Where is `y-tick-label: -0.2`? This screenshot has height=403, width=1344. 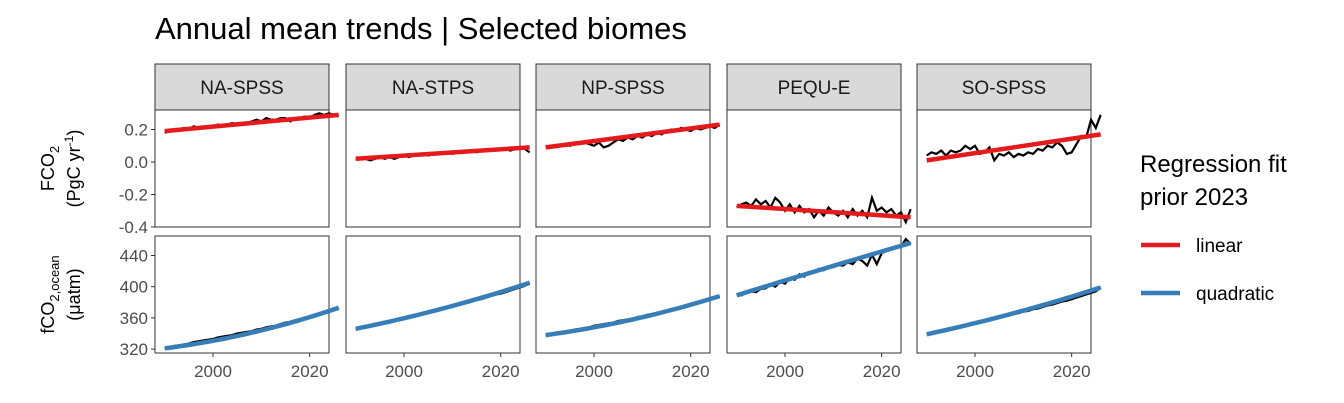 y-tick-label: -0.2 is located at coordinates (133, 195).